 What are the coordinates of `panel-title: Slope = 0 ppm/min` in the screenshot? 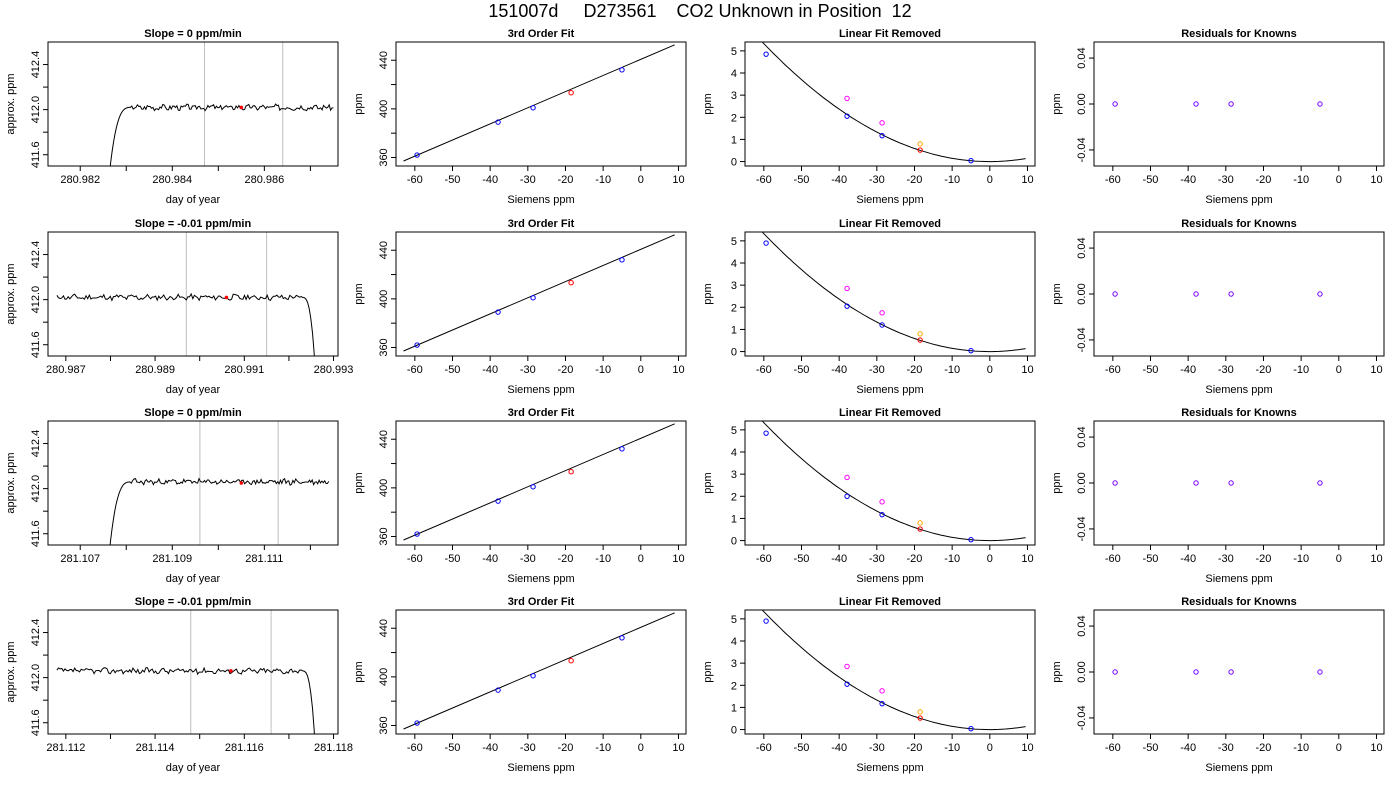 It's located at (193, 413).